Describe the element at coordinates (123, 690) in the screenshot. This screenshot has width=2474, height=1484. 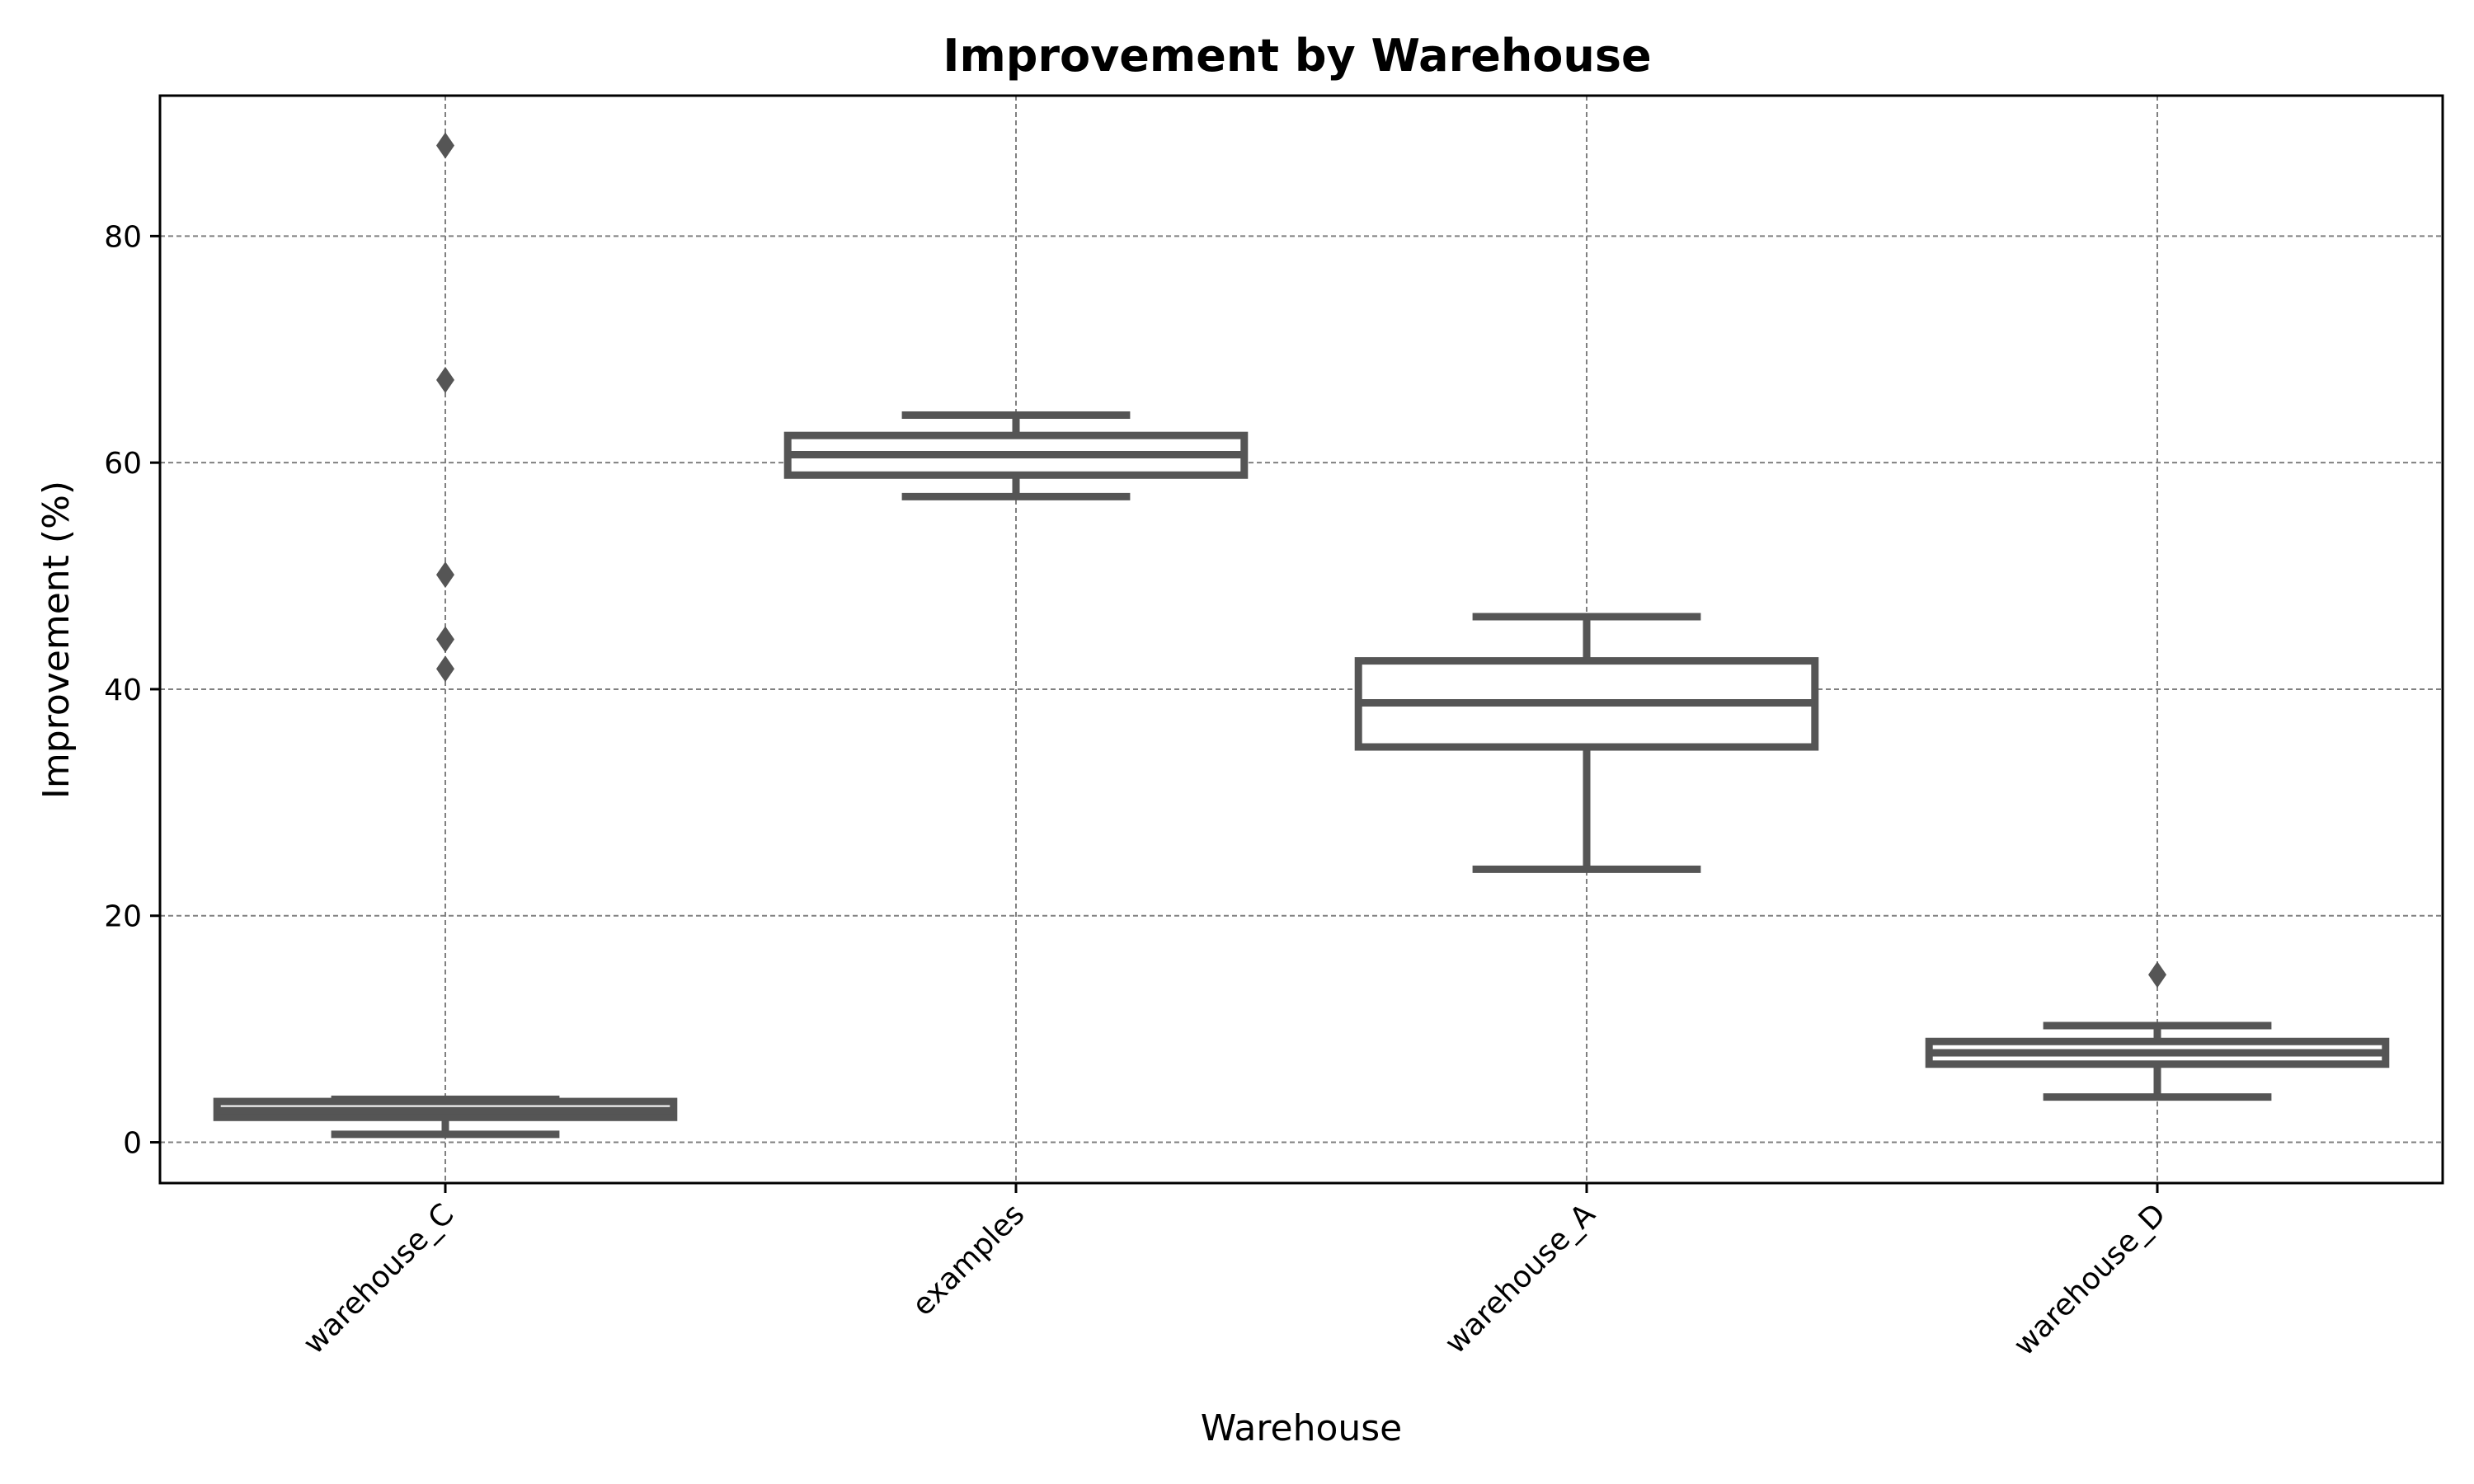
I see `y-tick-label: 40` at that location.